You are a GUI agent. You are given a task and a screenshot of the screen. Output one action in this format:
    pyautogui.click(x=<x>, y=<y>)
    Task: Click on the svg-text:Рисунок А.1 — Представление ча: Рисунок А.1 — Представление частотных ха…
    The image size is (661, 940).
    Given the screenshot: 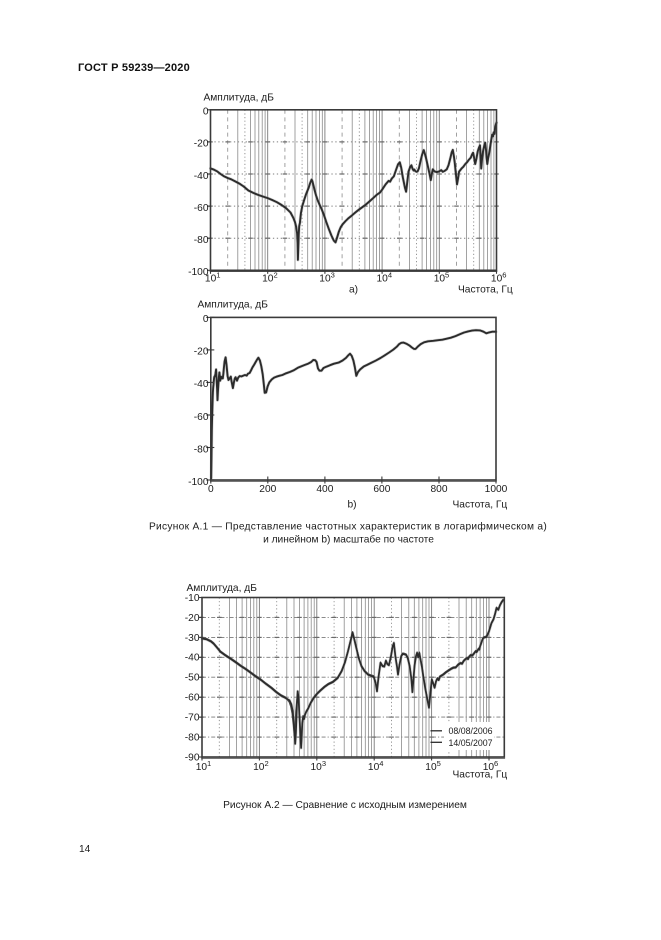 What is the action you would take?
    pyautogui.click(x=348, y=527)
    